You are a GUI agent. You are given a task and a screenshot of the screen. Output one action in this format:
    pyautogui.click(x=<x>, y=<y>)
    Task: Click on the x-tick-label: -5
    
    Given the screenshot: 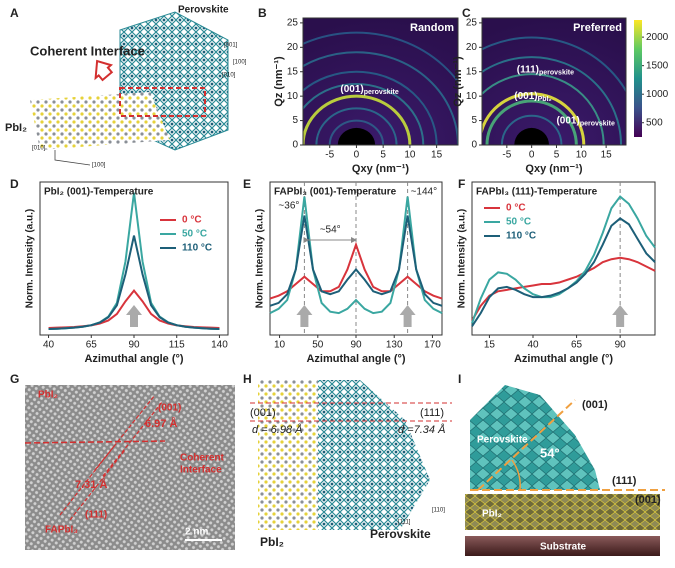 What is the action you would take?
    pyautogui.click(x=329, y=155)
    